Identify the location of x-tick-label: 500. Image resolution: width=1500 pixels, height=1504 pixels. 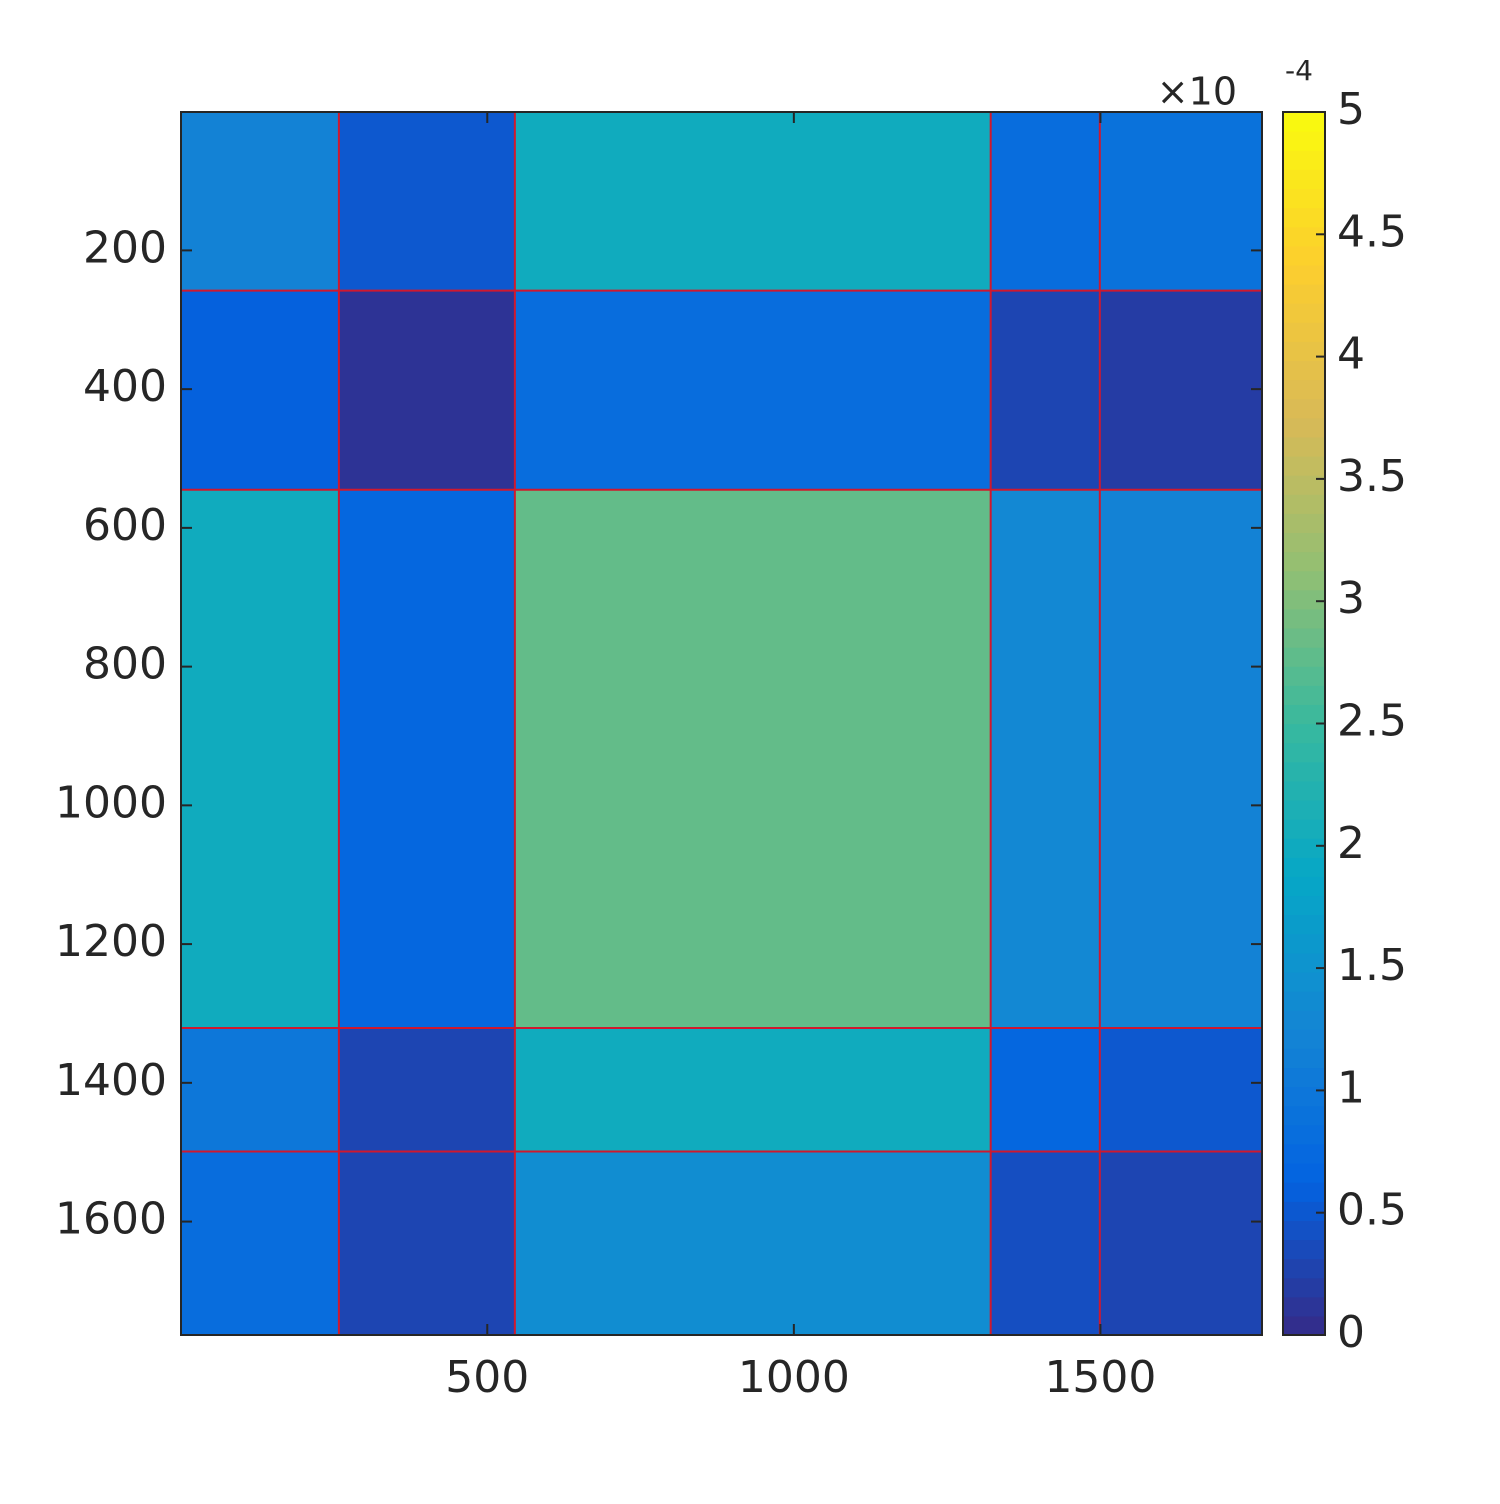
(487, 1377).